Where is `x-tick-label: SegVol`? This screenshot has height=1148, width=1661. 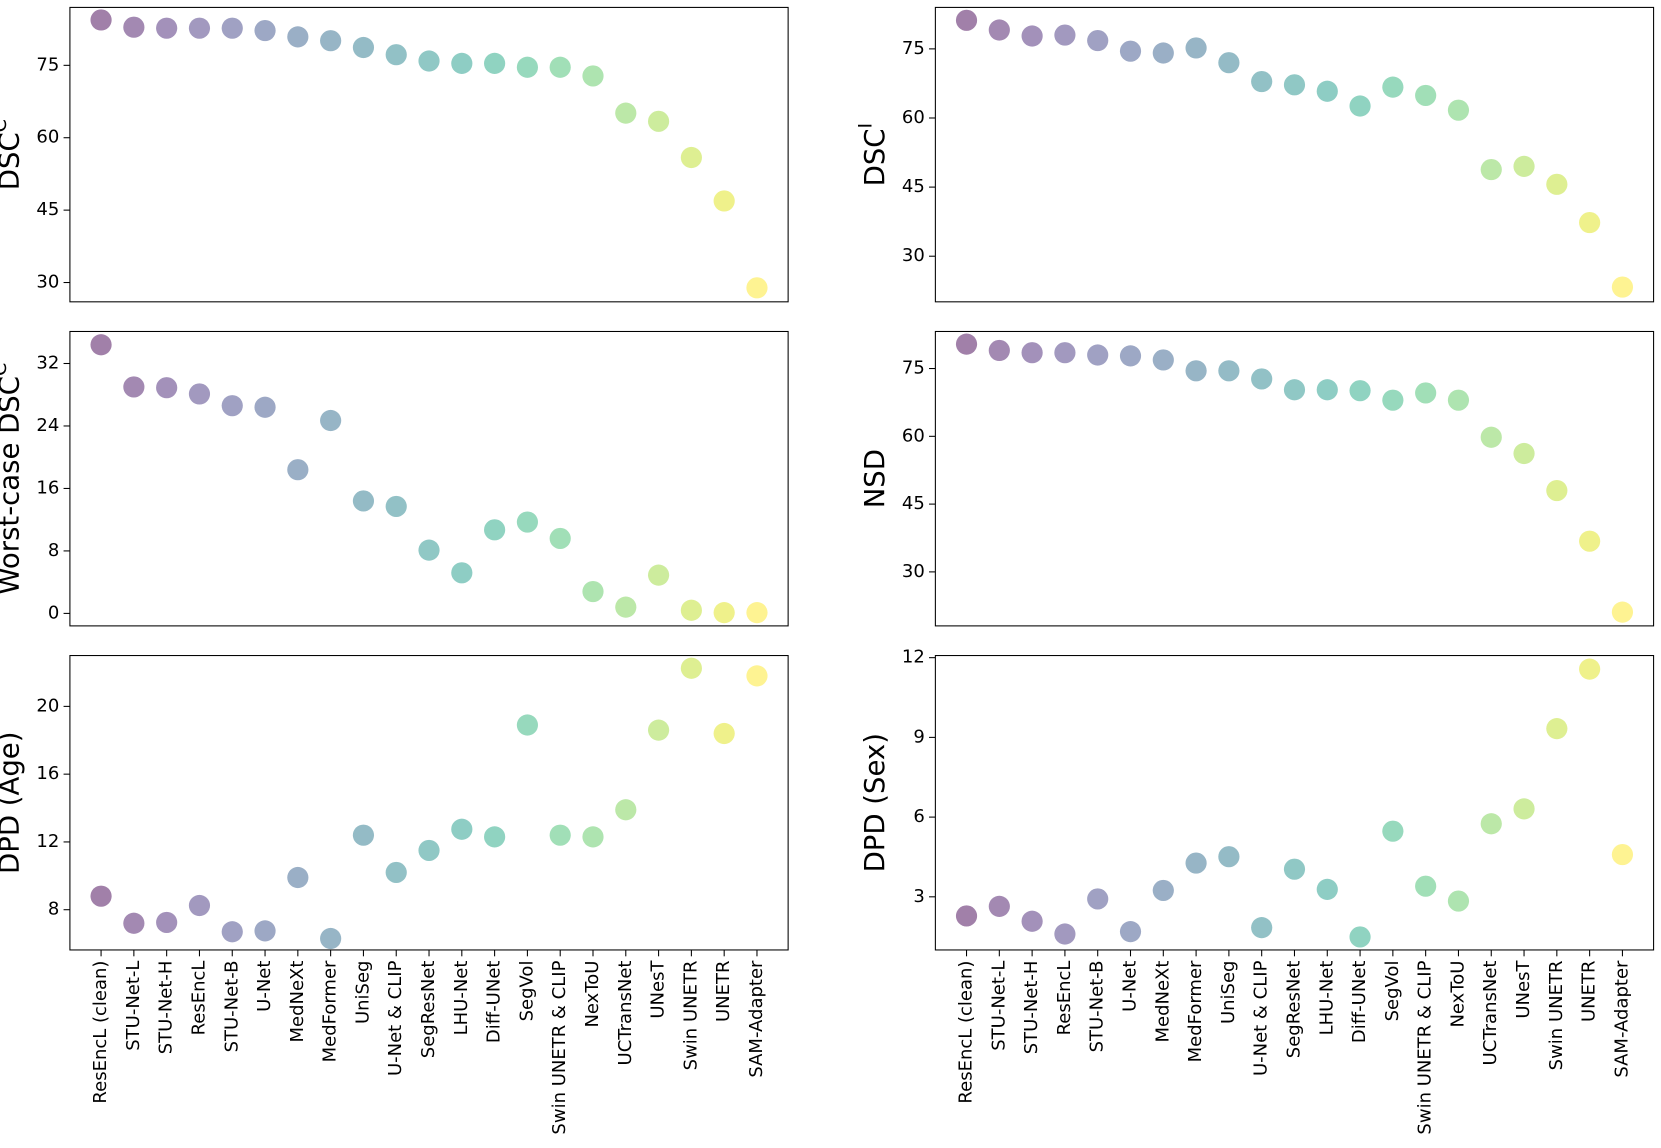
x-tick-label: SegVol is located at coordinates (1392, 991).